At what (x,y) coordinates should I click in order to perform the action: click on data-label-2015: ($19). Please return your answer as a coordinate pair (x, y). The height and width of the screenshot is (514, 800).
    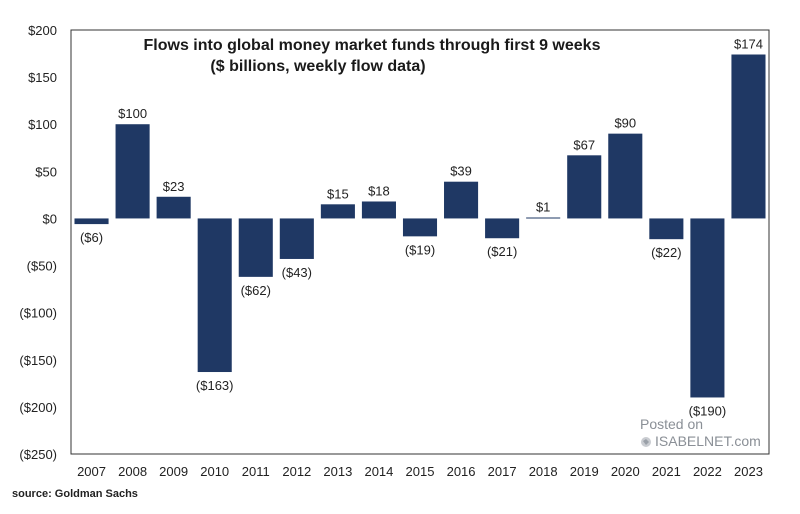
    Looking at the image, I should click on (420, 249).